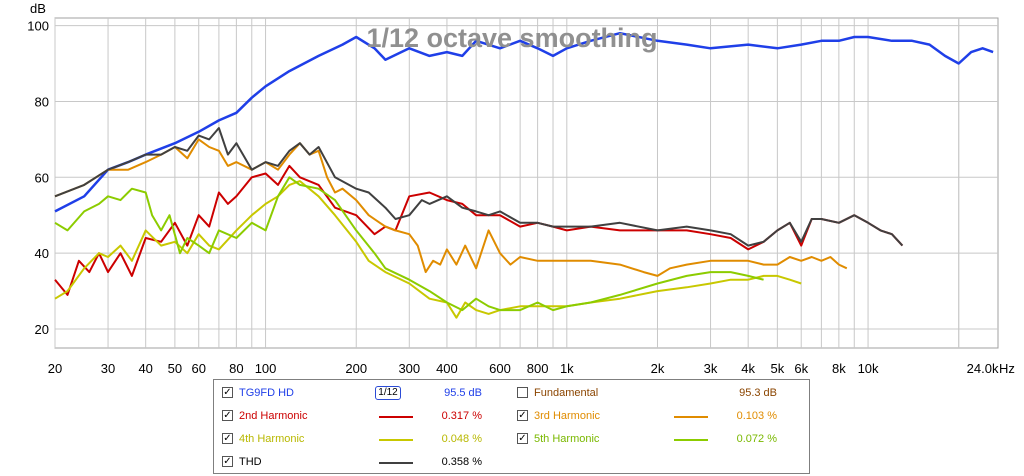  What do you see at coordinates (272, 439) in the screenshot?
I see `legend-label: 4th Harmonic` at bounding box center [272, 439].